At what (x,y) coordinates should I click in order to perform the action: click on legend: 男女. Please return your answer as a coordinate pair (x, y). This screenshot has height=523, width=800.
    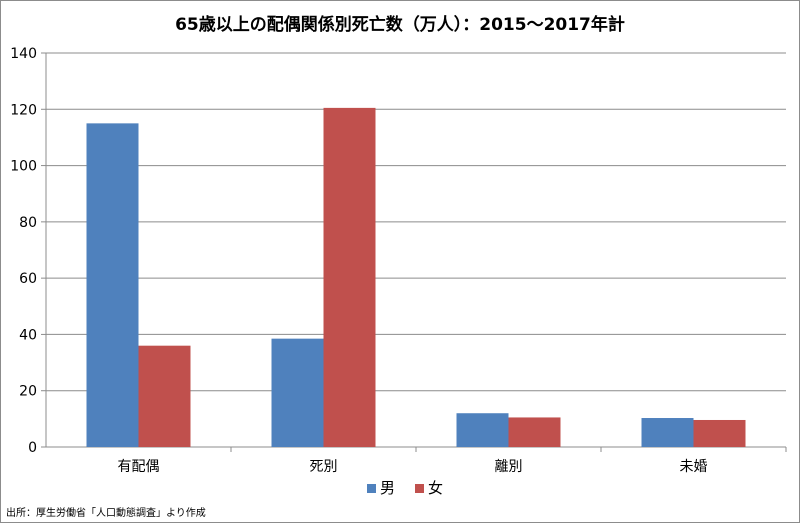
    Looking at the image, I should click on (405, 488).